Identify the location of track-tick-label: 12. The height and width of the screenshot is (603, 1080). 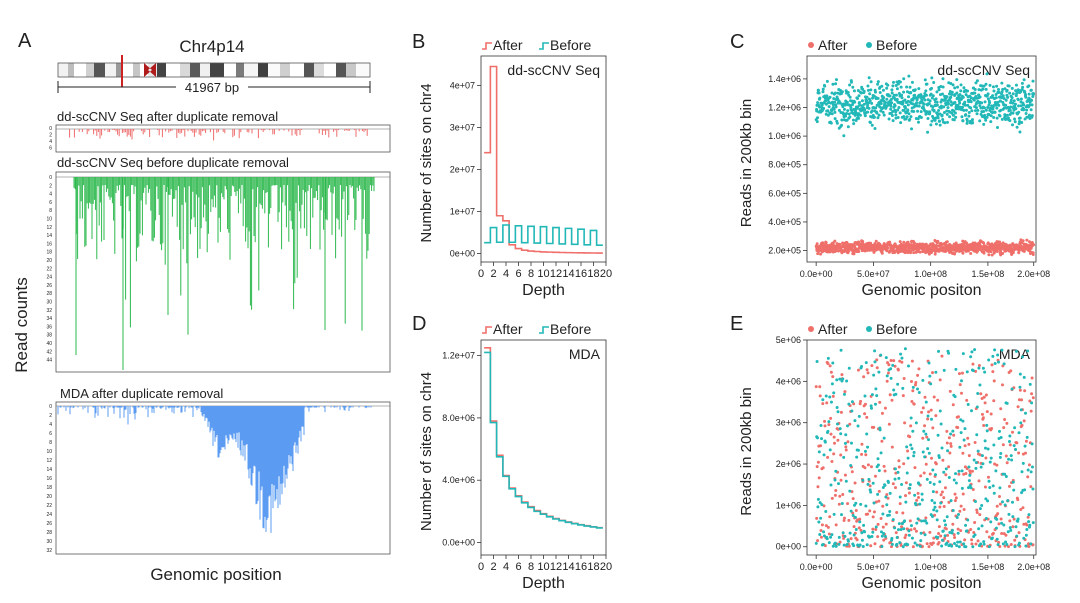
(49, 461).